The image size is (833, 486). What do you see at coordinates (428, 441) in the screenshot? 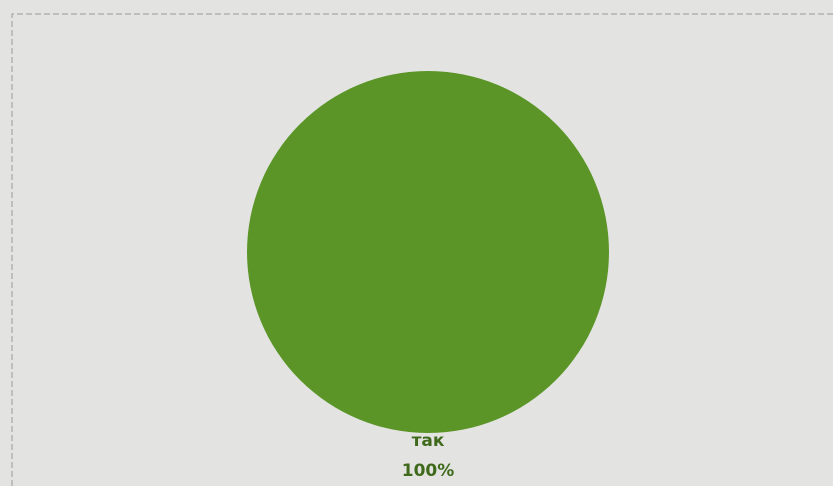
I see `slice-label: так` at bounding box center [428, 441].